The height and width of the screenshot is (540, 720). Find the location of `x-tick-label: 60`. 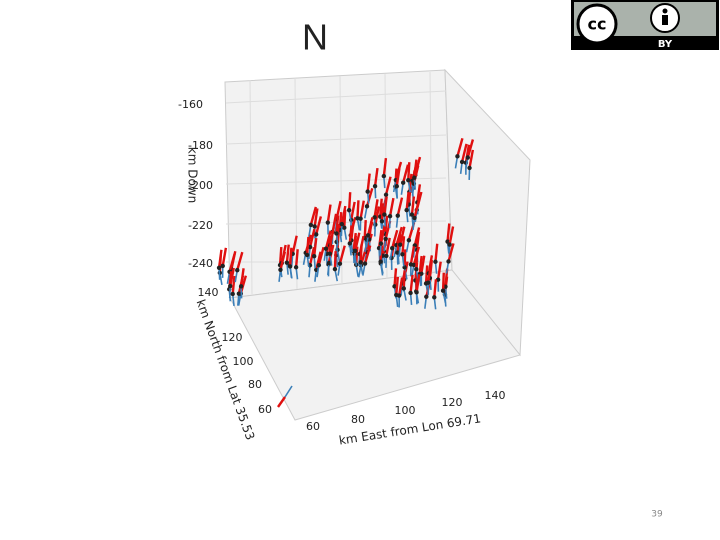

x-tick-label: 60 is located at coordinates (313, 426).